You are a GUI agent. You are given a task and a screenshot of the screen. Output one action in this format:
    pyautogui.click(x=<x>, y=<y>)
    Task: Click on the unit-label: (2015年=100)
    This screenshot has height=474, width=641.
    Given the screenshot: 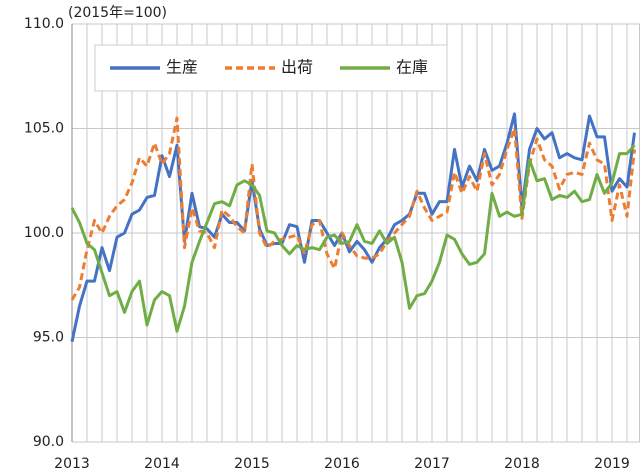 What is the action you would take?
    pyautogui.click(x=117, y=13)
    